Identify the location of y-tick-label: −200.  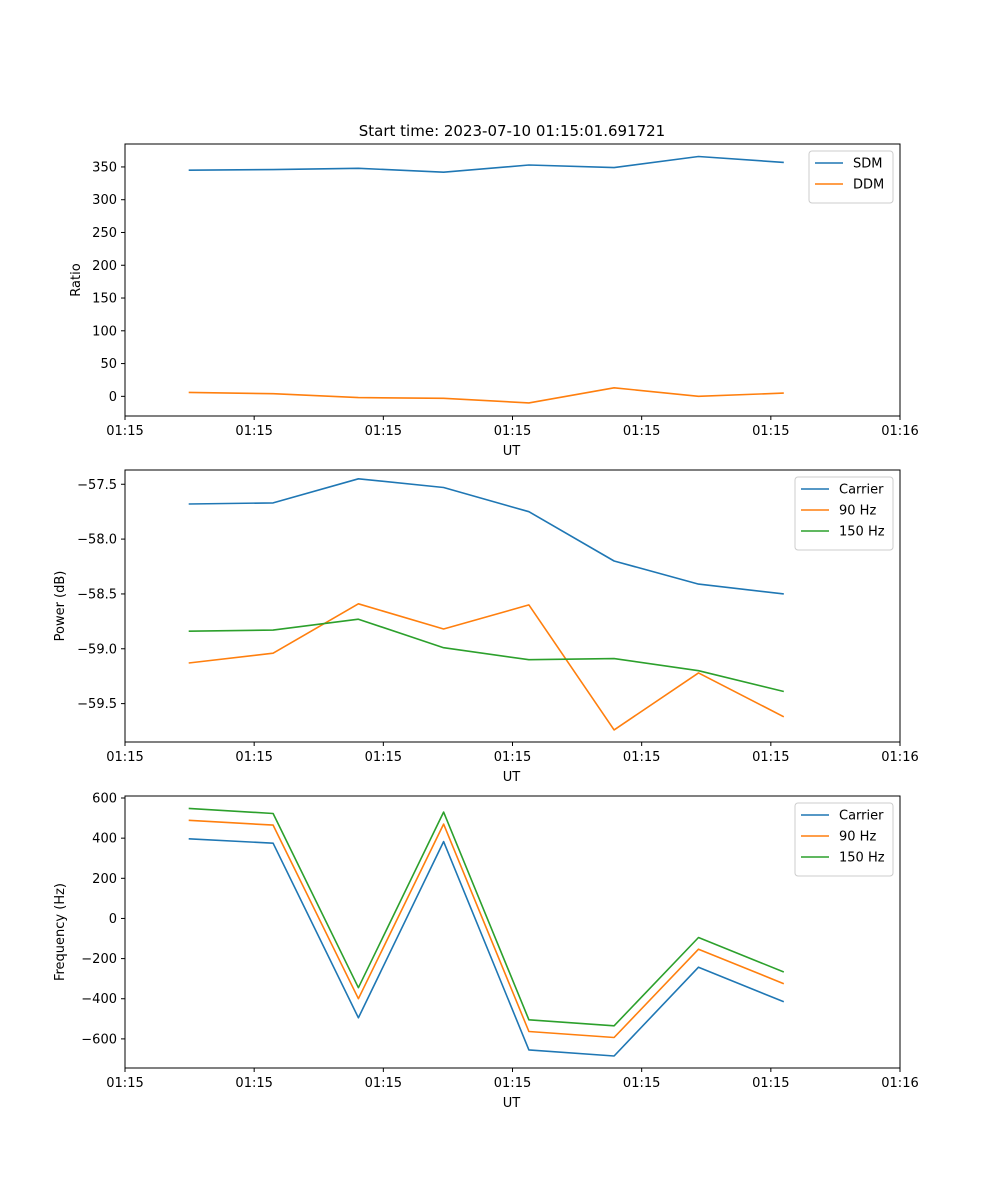
(99, 959).